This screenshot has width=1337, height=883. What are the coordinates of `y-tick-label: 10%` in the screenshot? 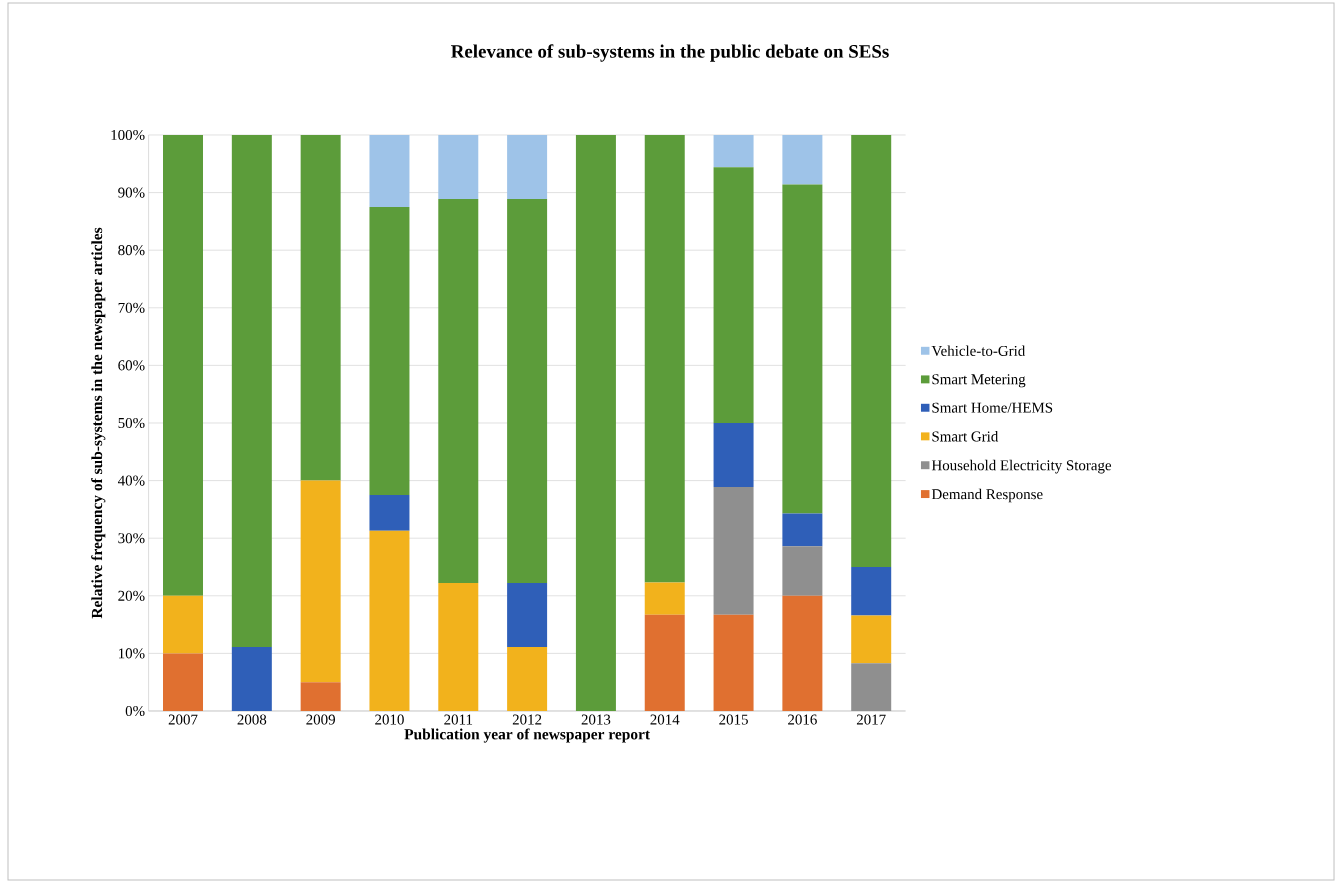 It's located at (132, 653).